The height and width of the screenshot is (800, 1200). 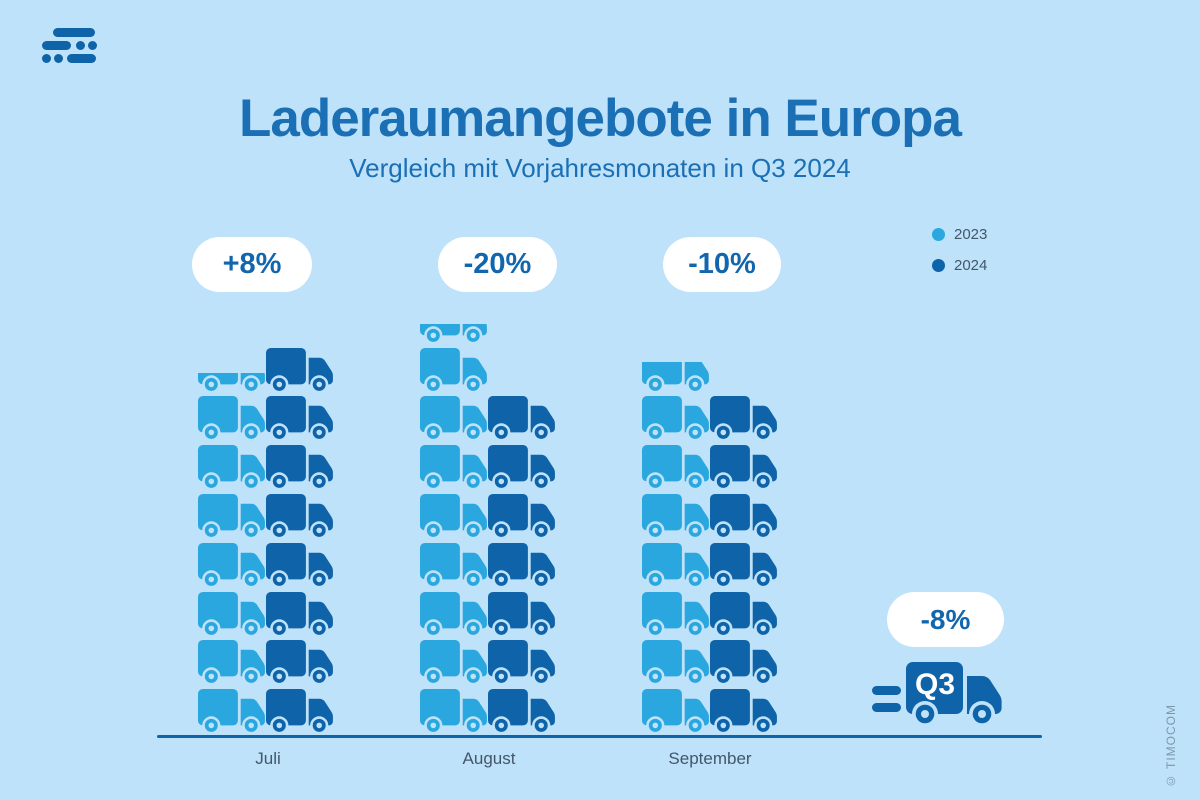 I want to click on legend-item-2023: 2023, so click(x=959, y=234).